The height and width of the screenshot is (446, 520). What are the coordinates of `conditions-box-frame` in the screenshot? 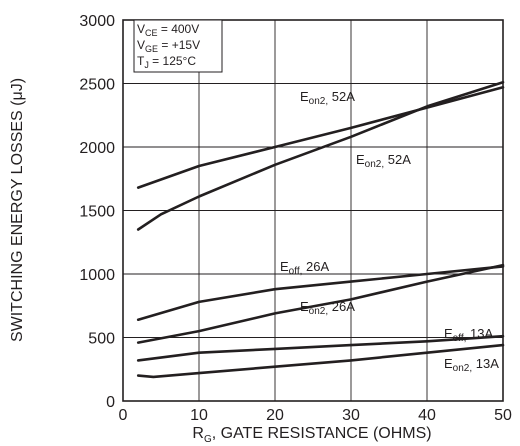 It's located at (178, 46).